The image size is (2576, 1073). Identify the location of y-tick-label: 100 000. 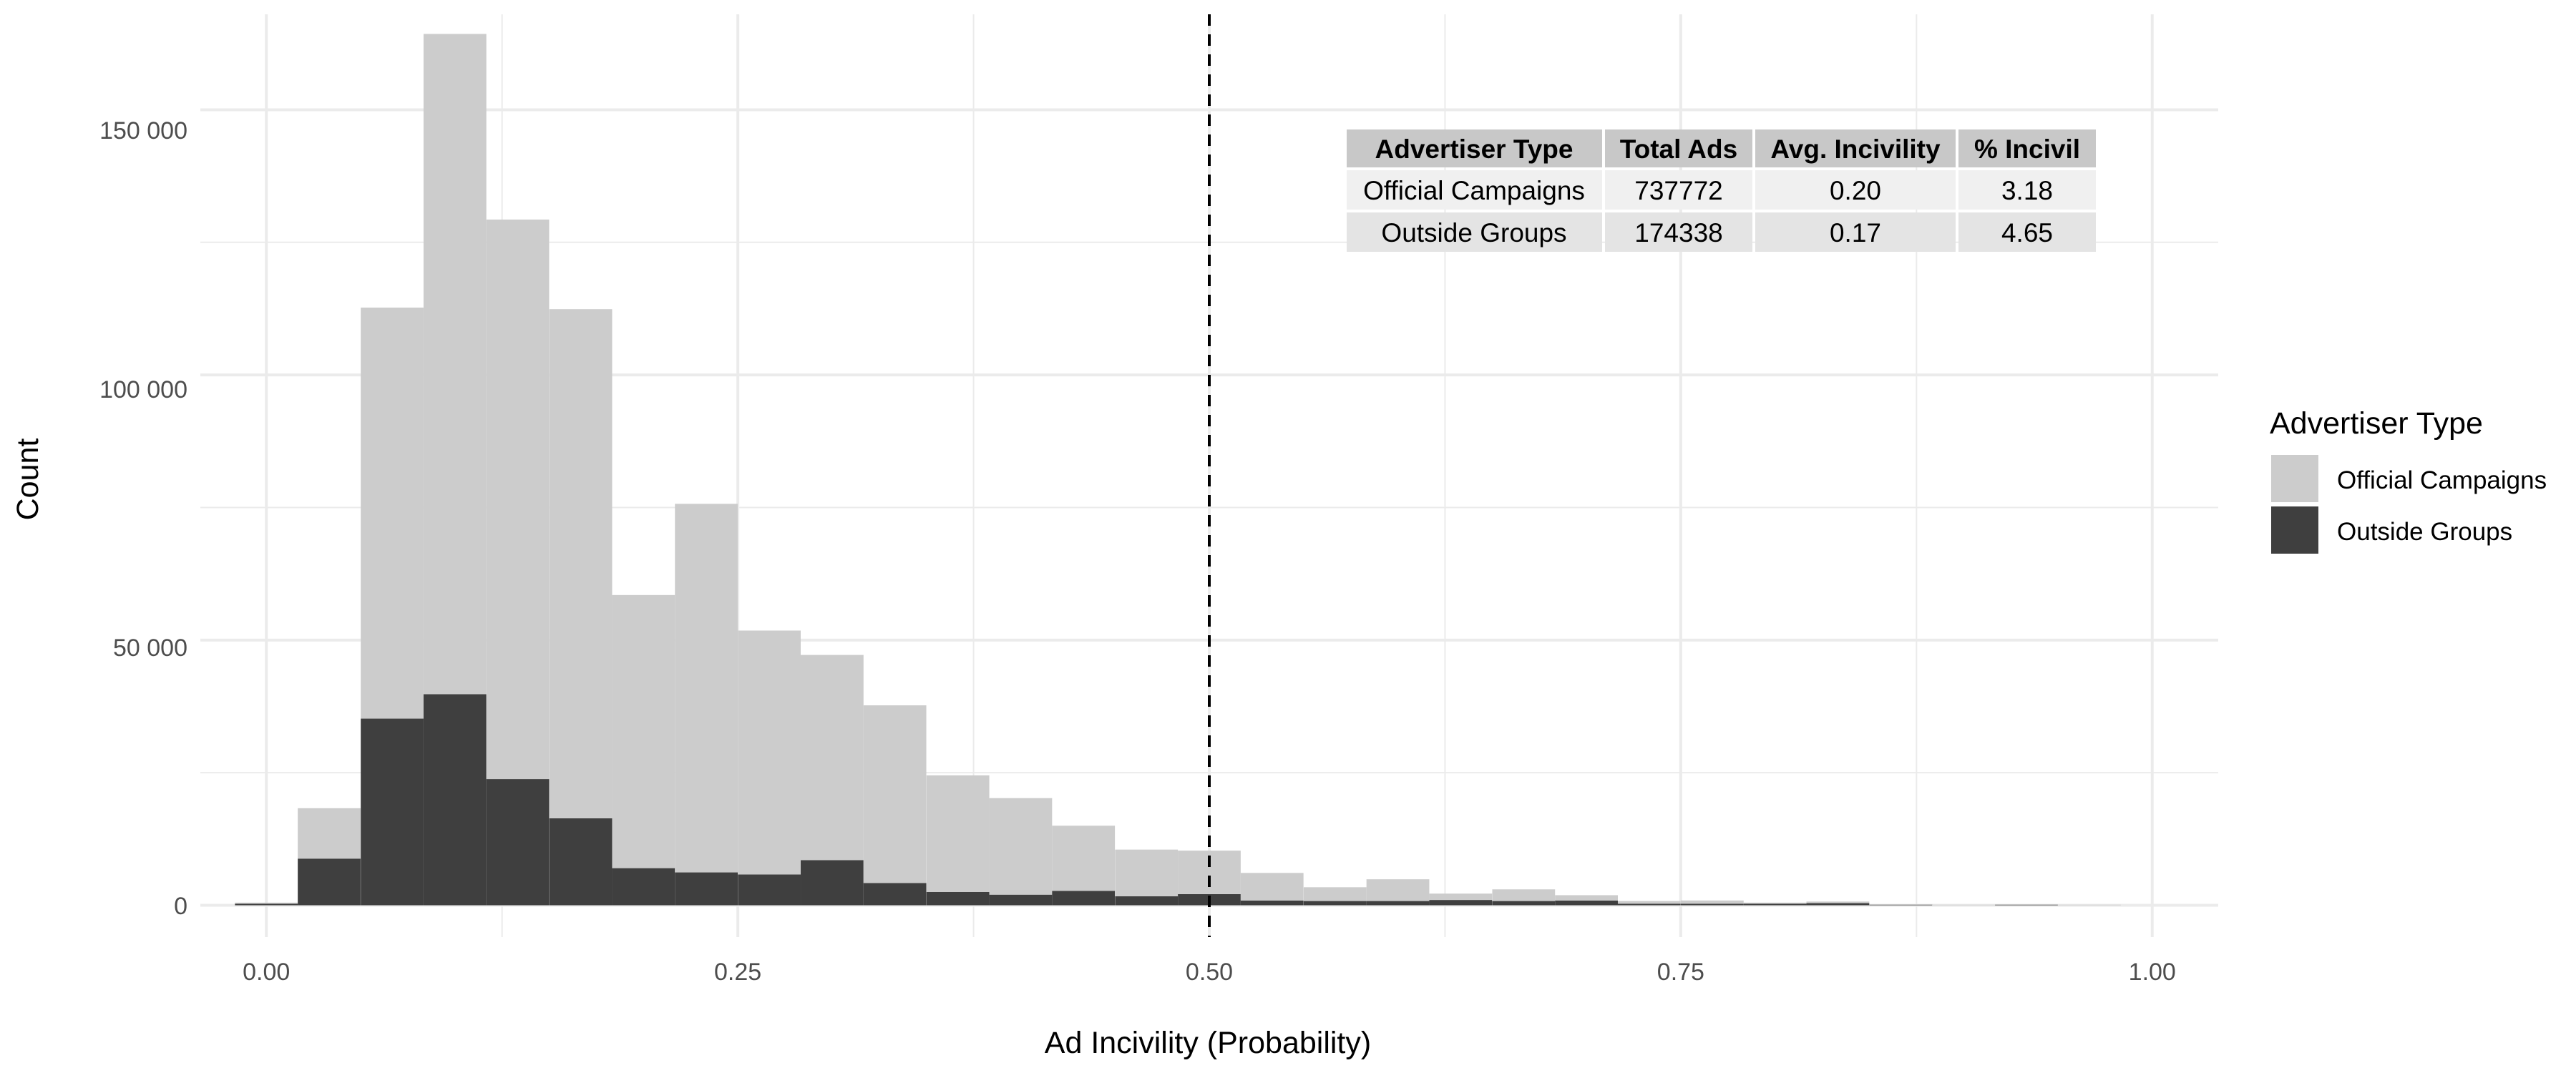
(143, 389).